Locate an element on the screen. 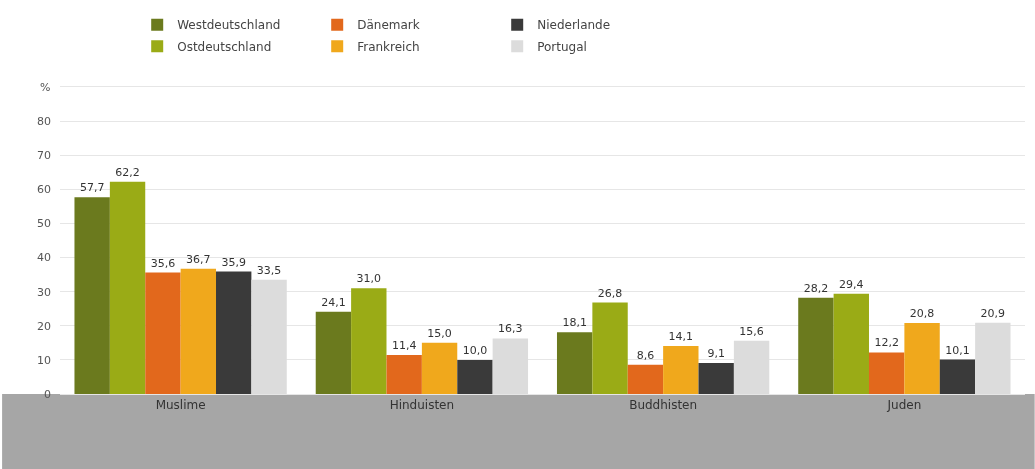 The image size is (1035, 469). legend-label: Niederlande is located at coordinates (574, 25).